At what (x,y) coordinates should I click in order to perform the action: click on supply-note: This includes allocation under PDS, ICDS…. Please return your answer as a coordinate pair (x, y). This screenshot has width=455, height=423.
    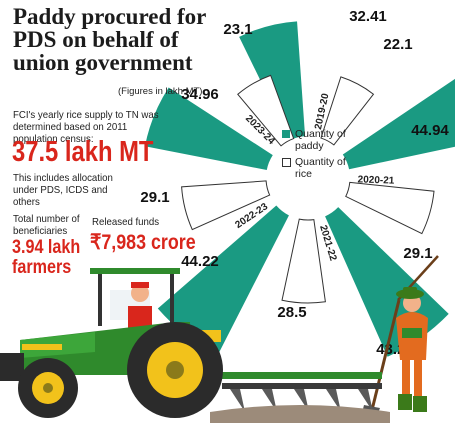
    Looking at the image, I should click on (63, 190).